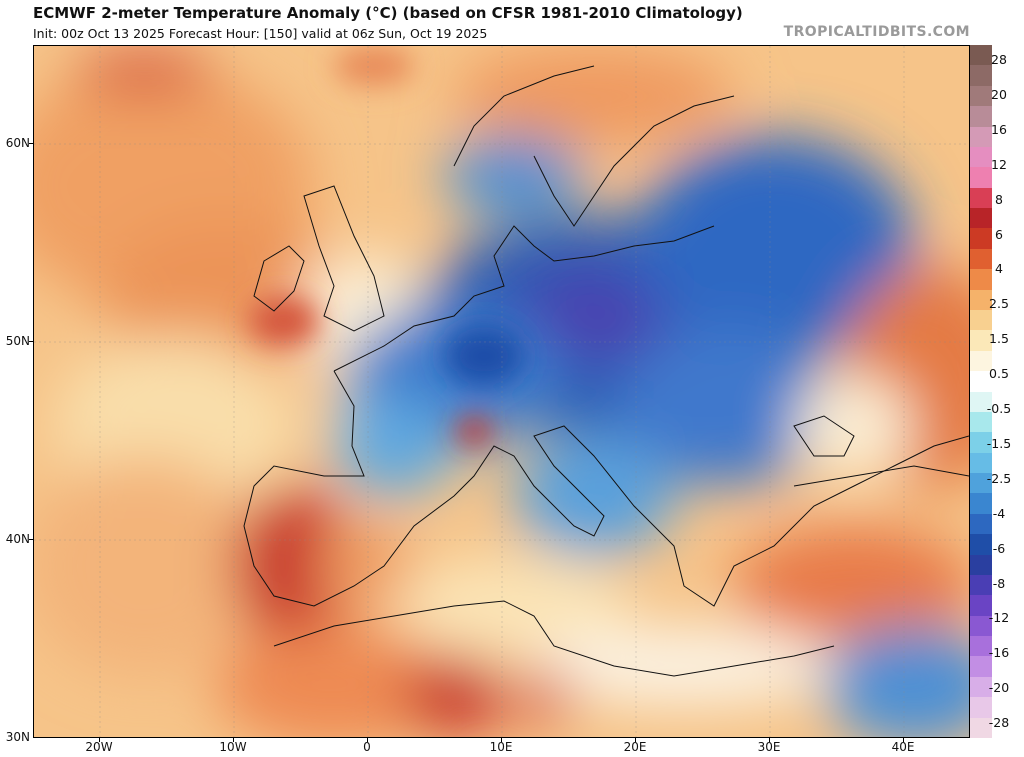 The image size is (1024, 757). Describe the element at coordinates (524, 116) in the screenshot. I see `norway-coast` at that location.